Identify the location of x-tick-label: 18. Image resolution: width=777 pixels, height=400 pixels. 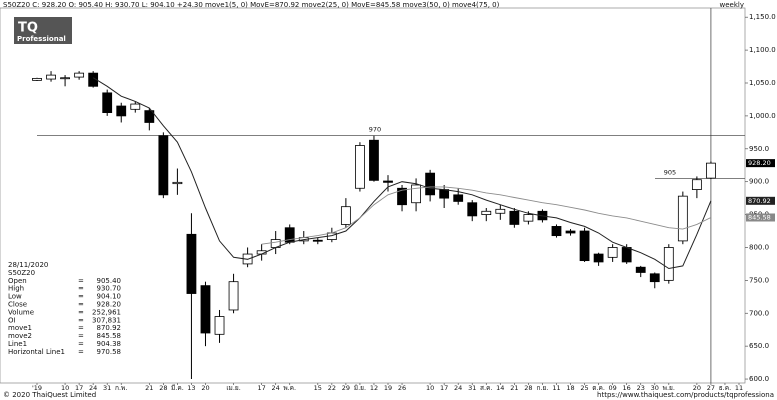
(570, 388).